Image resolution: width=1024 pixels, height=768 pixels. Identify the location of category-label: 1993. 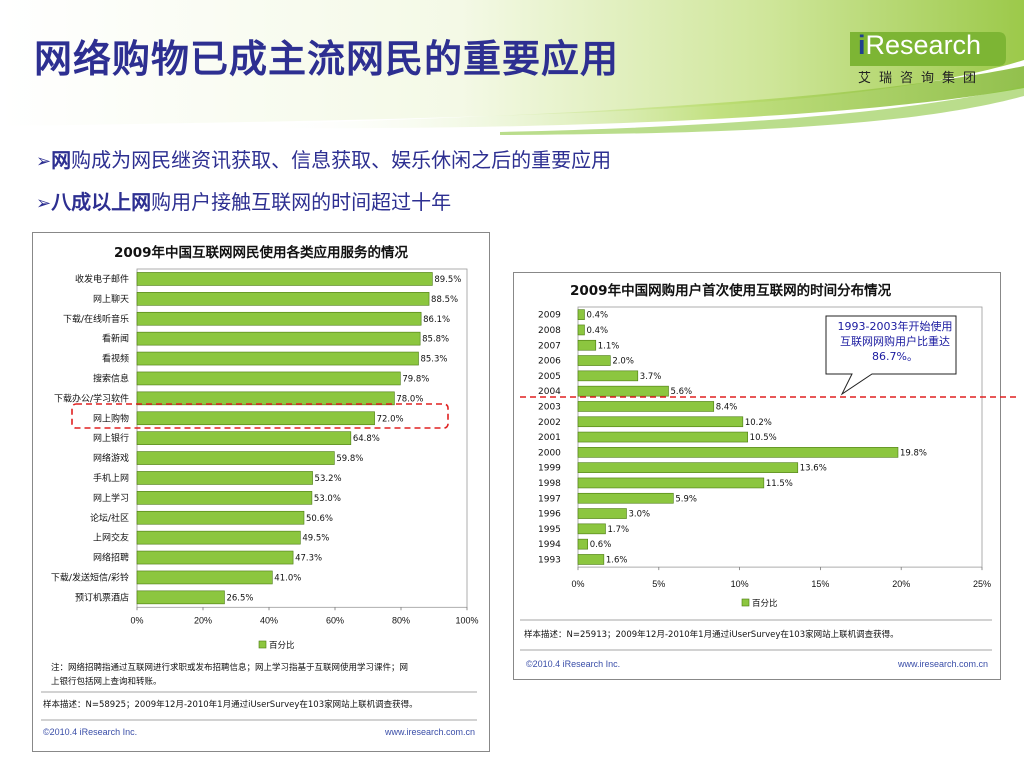
(549, 560).